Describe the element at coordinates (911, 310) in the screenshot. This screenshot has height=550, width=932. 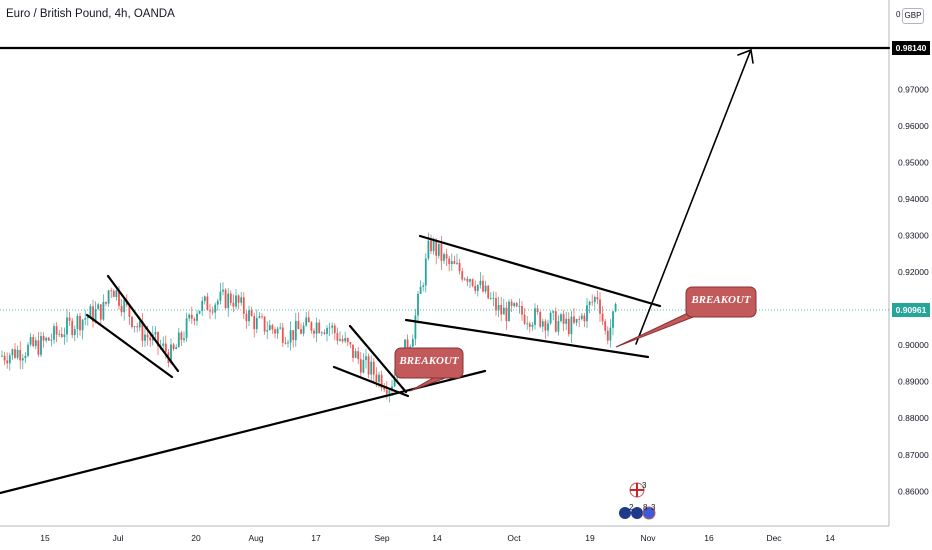
I see `current-price-text: 0.90961` at that location.